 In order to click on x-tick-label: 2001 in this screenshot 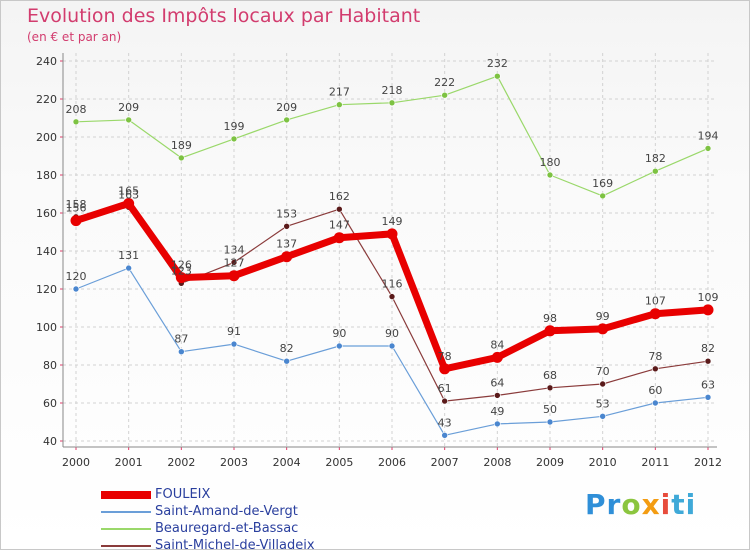, I will do `click(129, 462)`.